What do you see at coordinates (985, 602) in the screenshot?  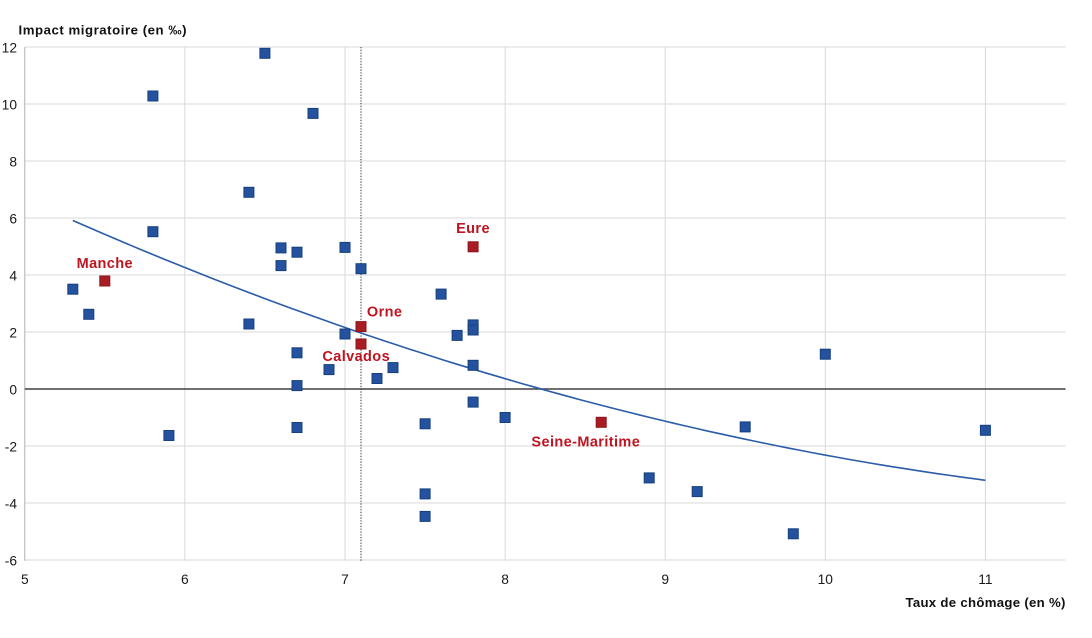 I see `svg-text: Taux de chômage (en %)` at bounding box center [985, 602].